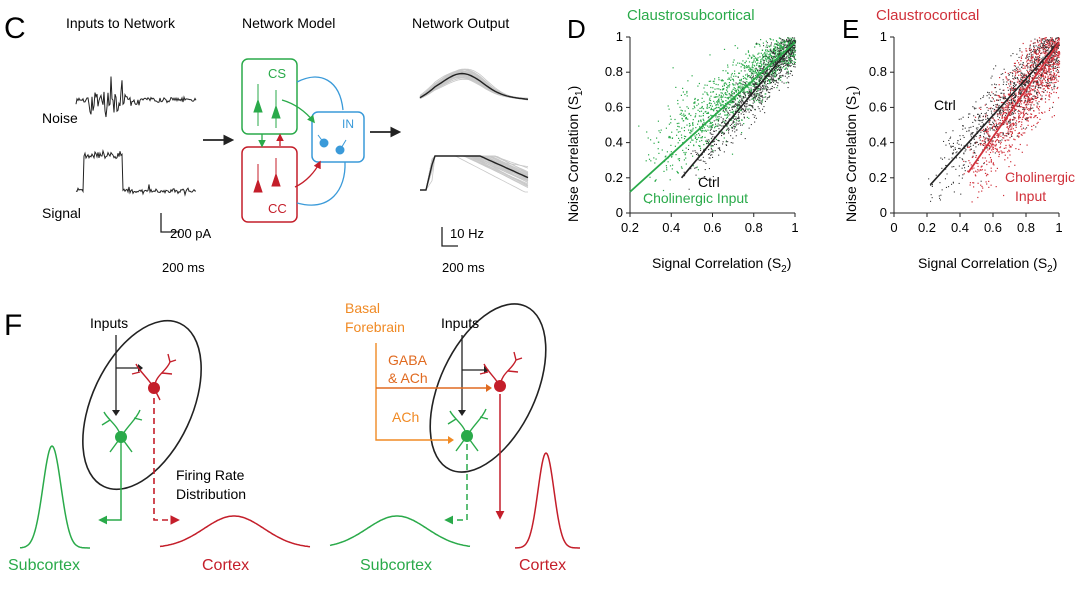  I want to click on panel-e-treat-label-1: Cholinergic, so click(1040, 177).